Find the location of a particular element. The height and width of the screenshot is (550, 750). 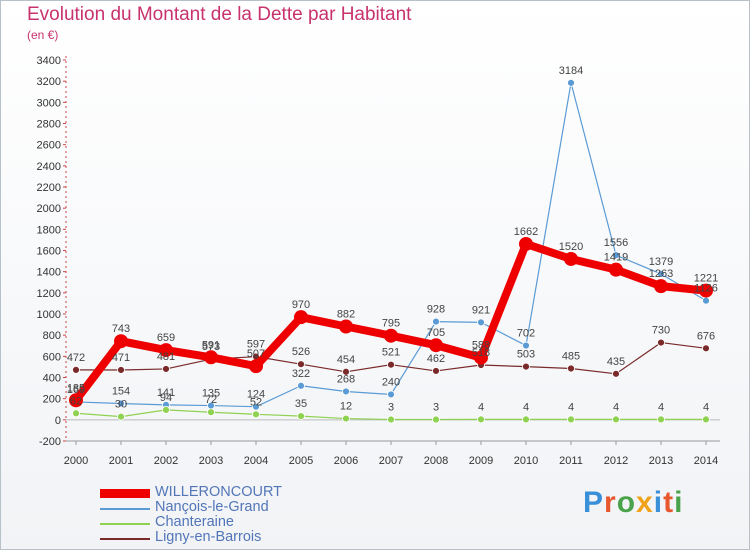

x-tick-label: 2000 is located at coordinates (76, 461).